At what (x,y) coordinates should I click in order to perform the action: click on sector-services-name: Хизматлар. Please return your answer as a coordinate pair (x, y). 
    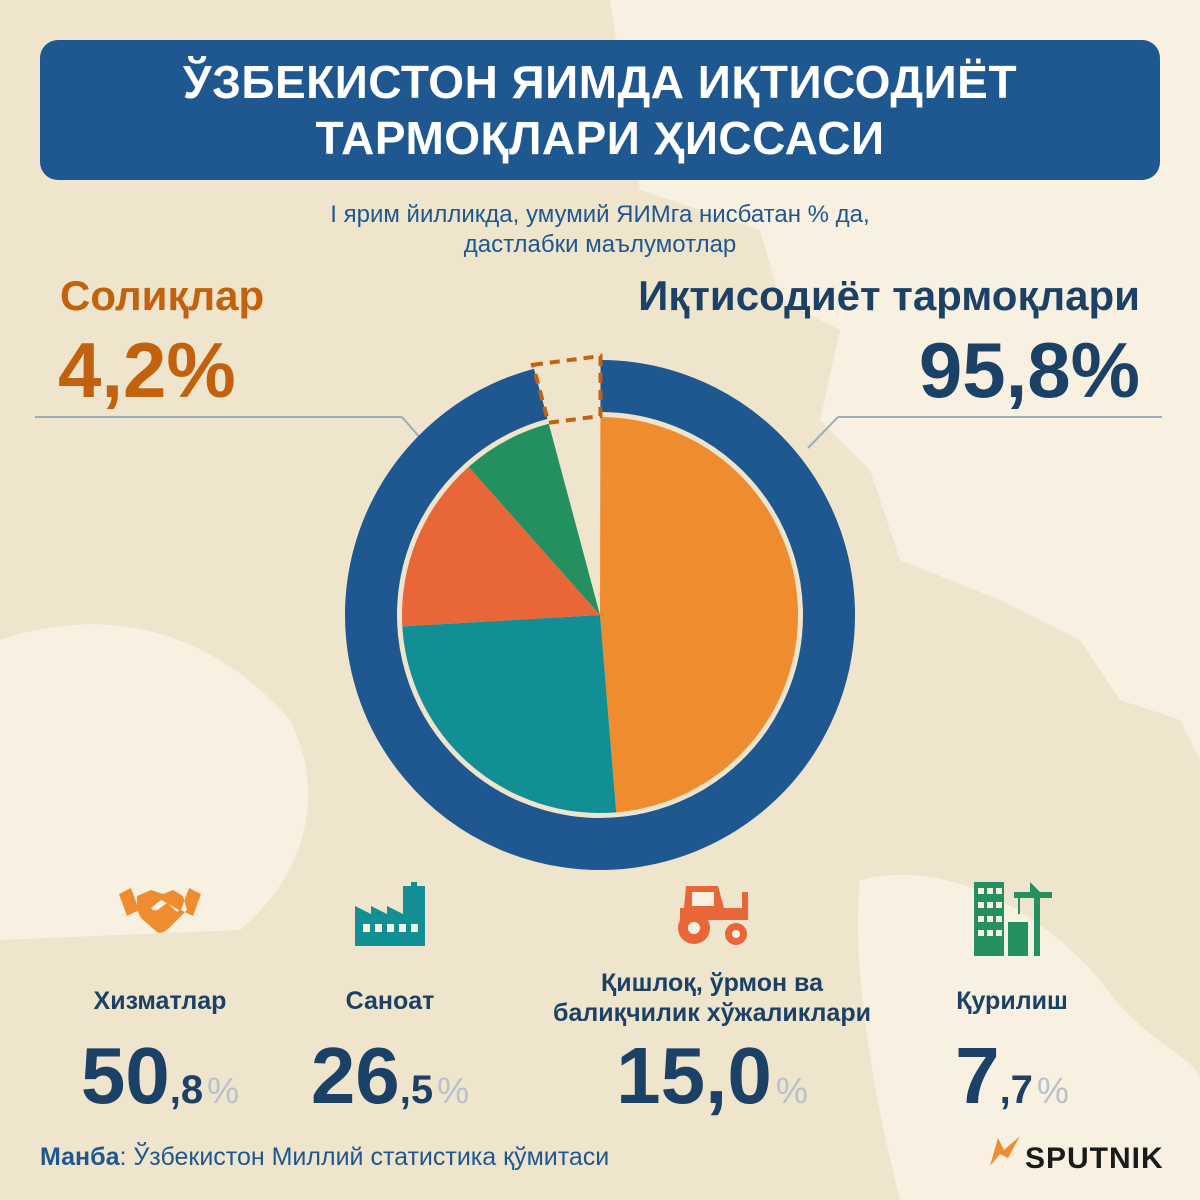
    Looking at the image, I should click on (160, 1001).